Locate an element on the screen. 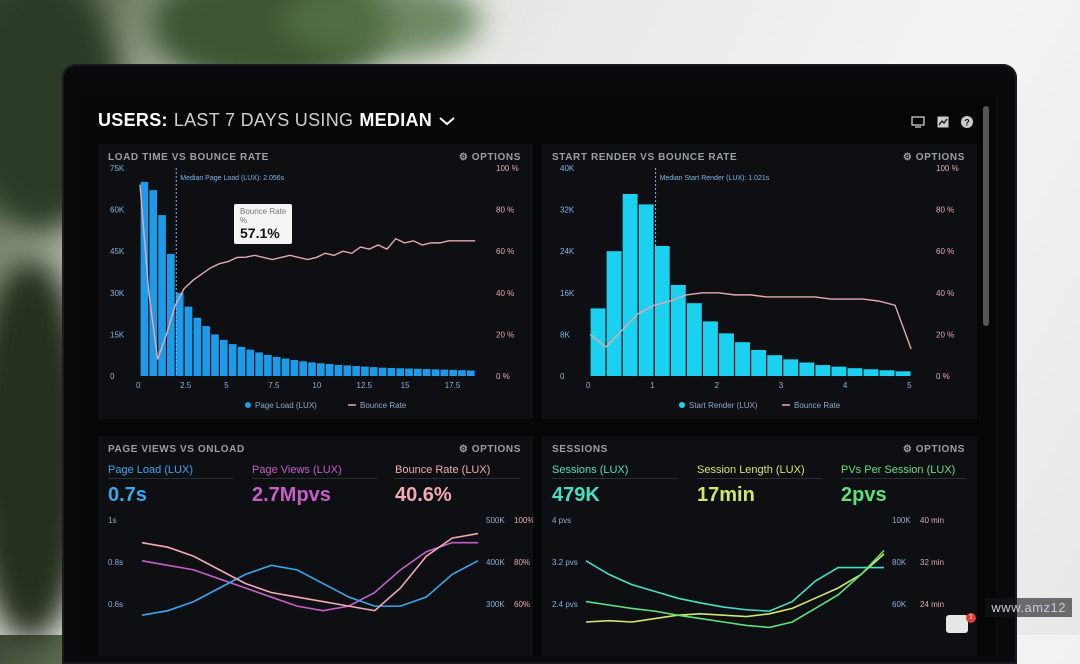 This screenshot has height=664, width=1080. x-tick: 7.5 is located at coordinates (274, 385).